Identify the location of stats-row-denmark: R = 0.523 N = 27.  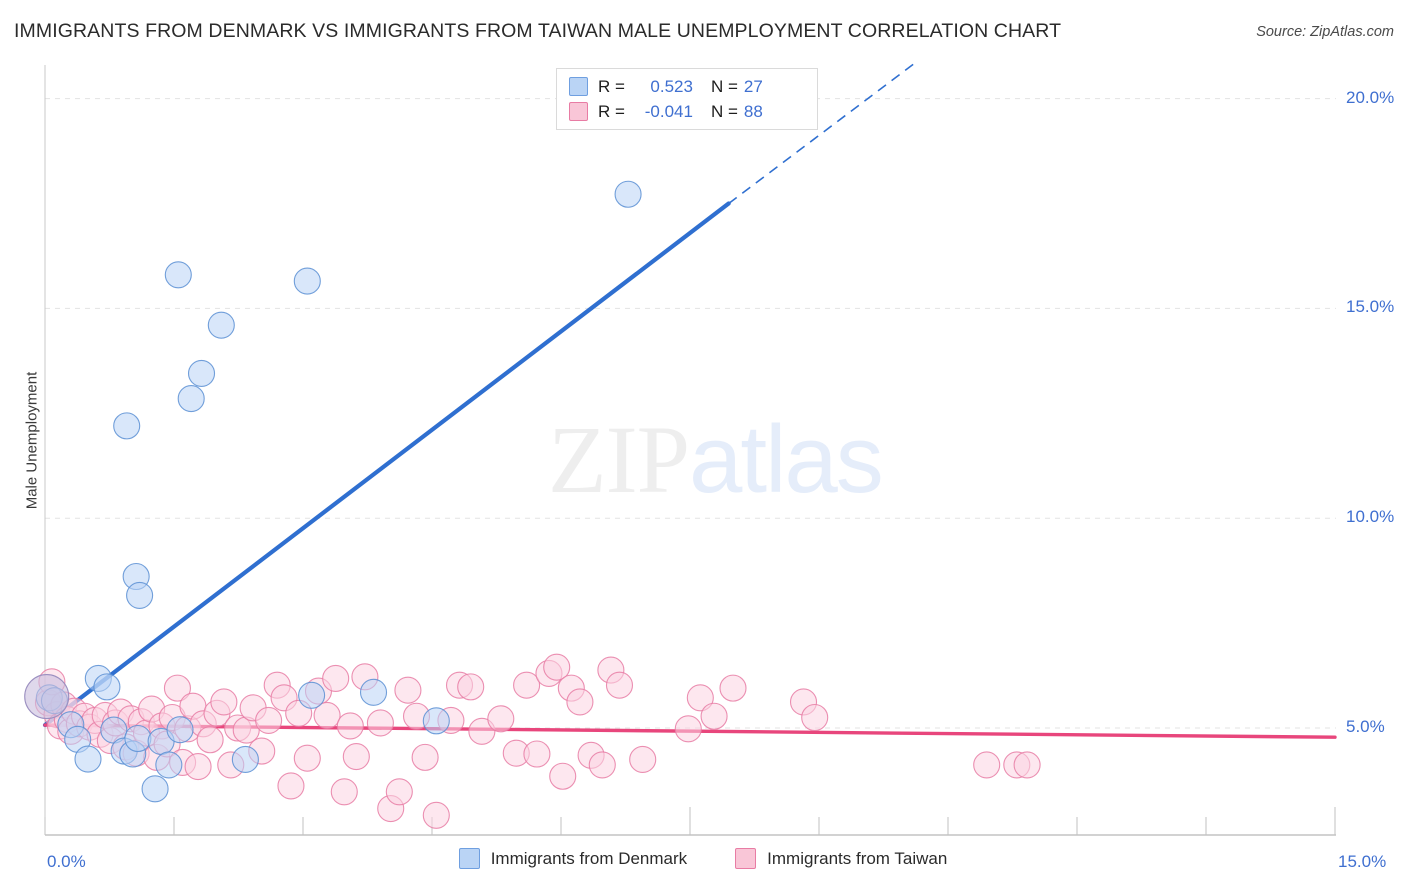
(688, 86).